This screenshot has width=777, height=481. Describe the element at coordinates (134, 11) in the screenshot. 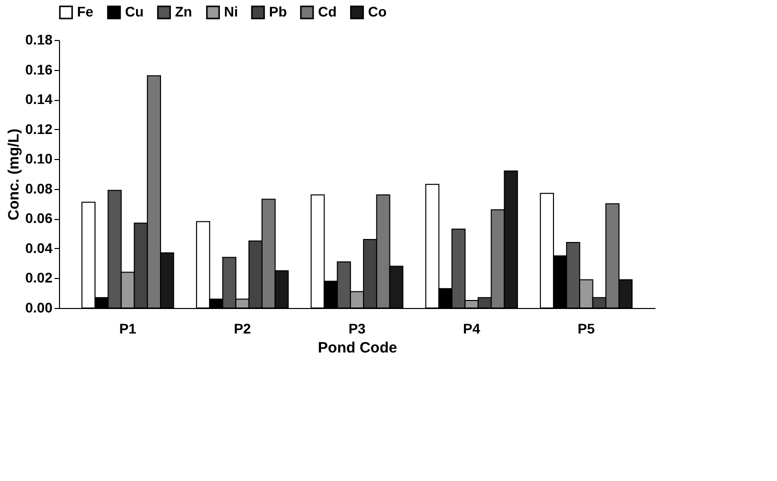

I see `legend-label: Cu` at that location.